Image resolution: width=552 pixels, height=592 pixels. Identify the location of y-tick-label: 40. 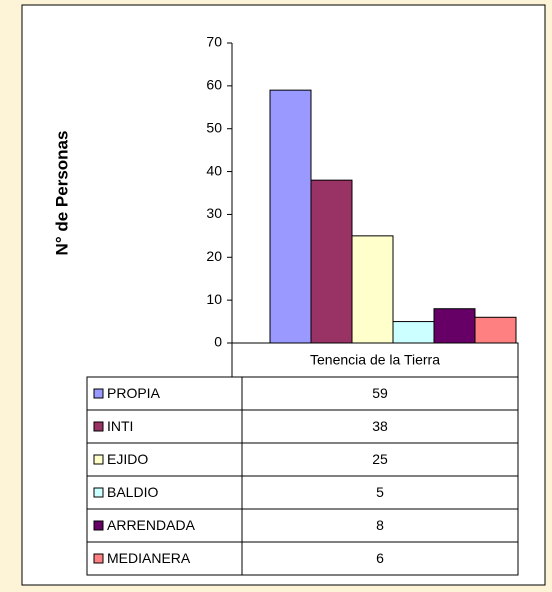
(214, 170).